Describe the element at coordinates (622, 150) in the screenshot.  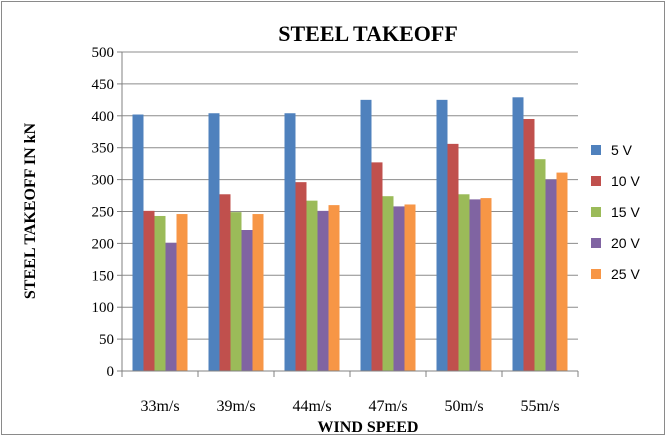
I see `legend-label: 5 V` at that location.